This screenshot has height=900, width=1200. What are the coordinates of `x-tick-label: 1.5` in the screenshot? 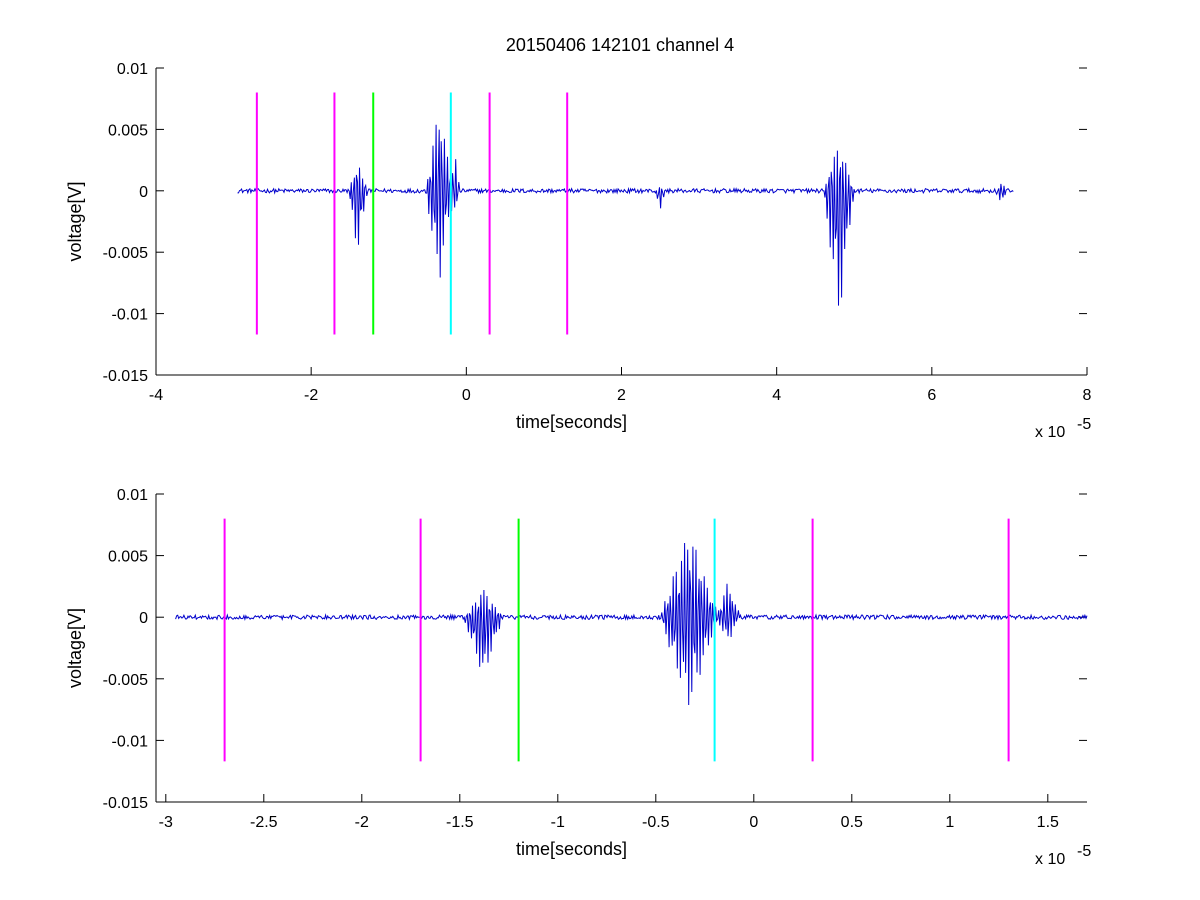 It's located at (1048, 822).